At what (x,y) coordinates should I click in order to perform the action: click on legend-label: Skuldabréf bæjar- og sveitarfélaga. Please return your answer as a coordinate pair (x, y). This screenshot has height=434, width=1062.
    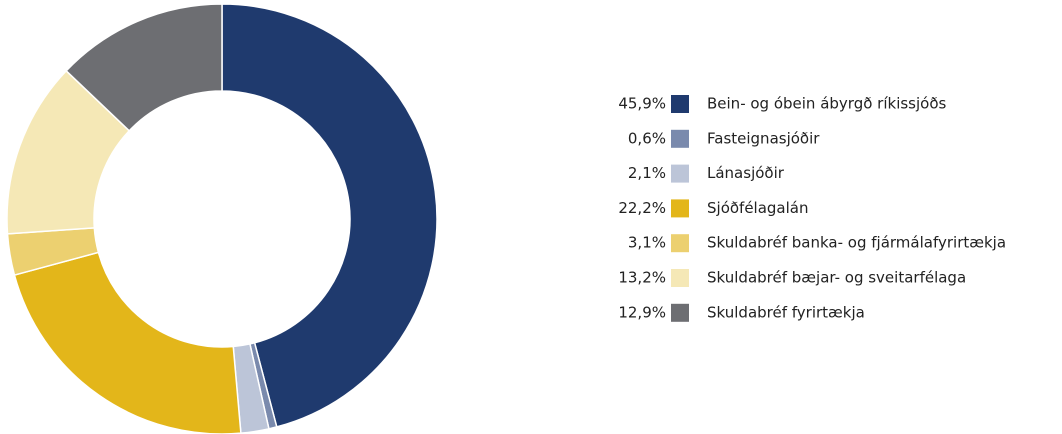
    Looking at the image, I should click on (836, 278).